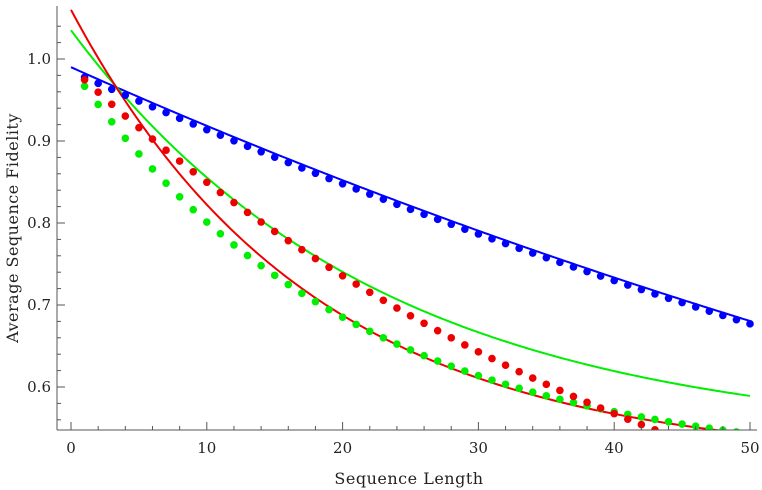 The image size is (762, 490). I want to click on y-tick-label: 1.0, so click(39, 59).